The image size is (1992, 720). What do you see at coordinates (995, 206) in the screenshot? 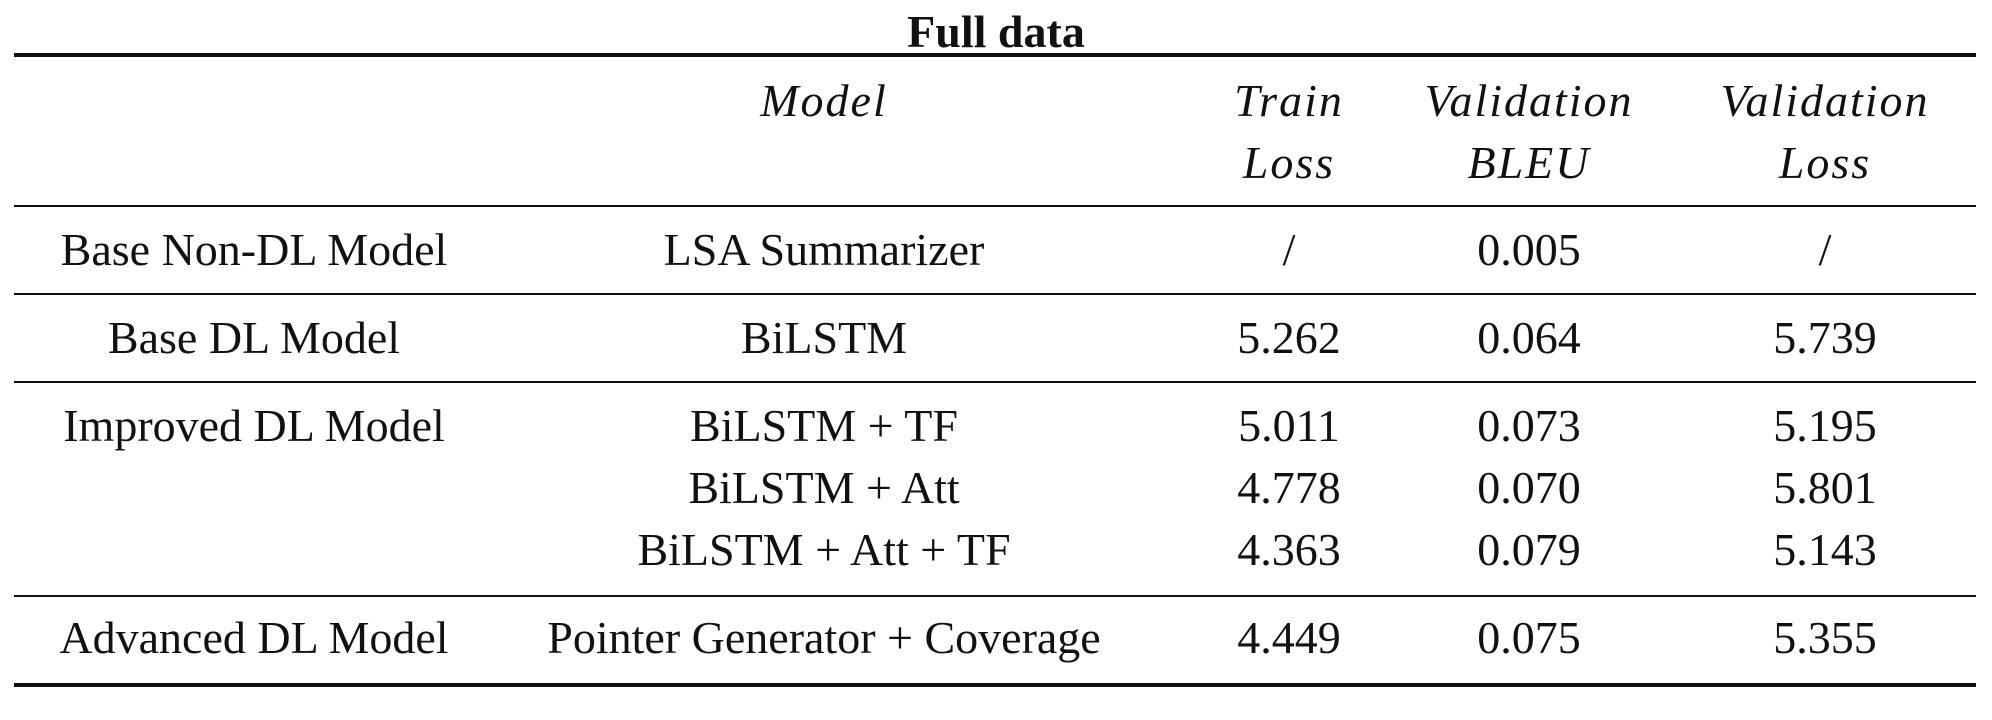
I see `header-rule` at bounding box center [995, 206].